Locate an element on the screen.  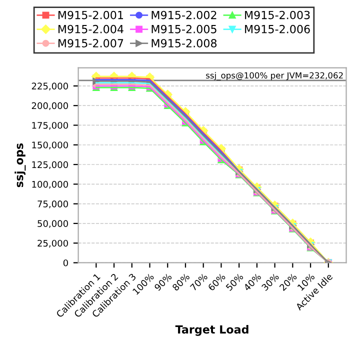
legend-label: M915-2.007 is located at coordinates (91, 43).